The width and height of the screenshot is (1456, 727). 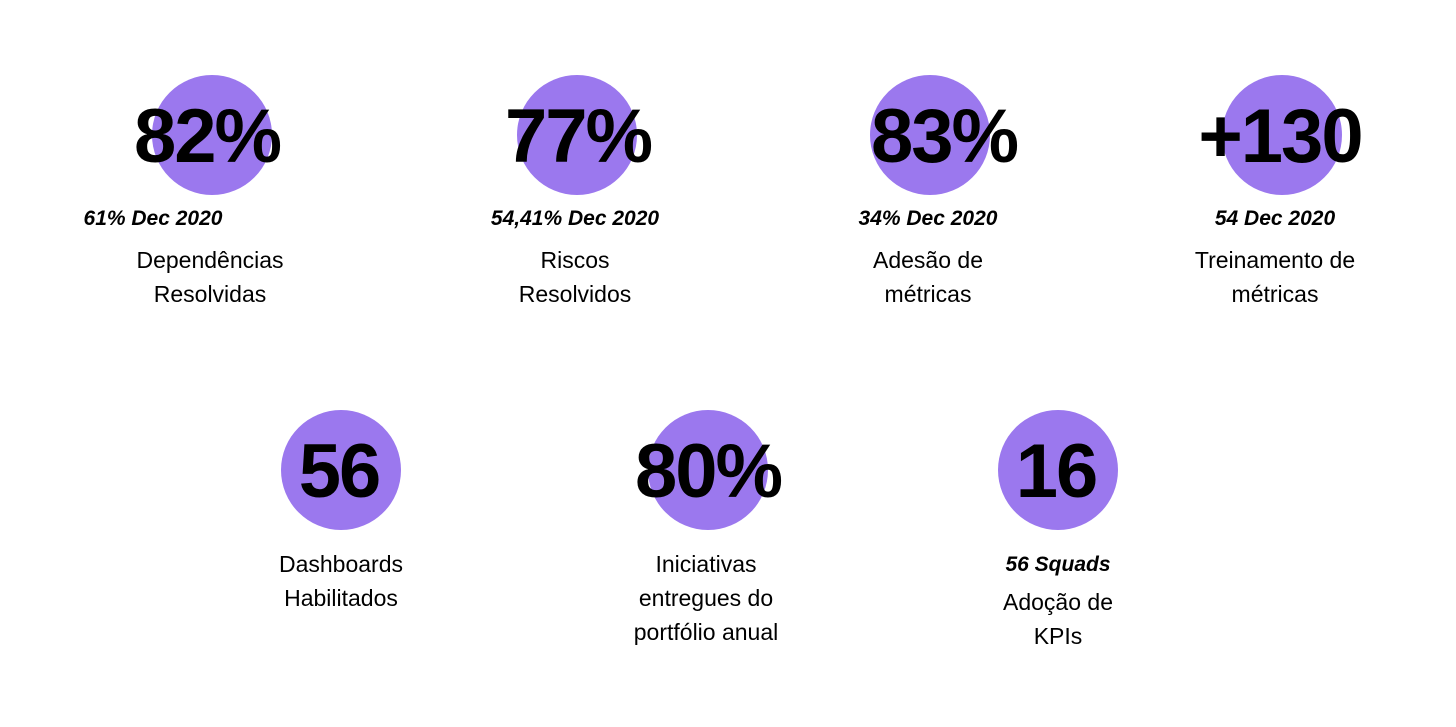 I want to click on stat-label-line: Resolvidos, so click(x=575, y=294).